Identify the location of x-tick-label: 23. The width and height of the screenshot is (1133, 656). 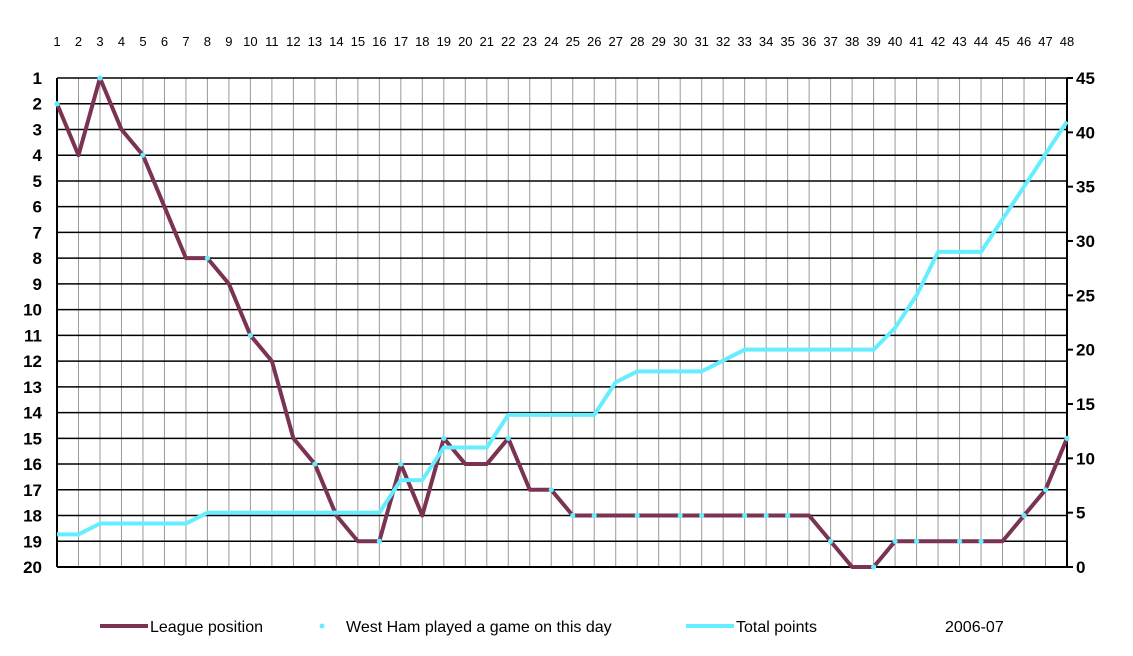
(530, 41).